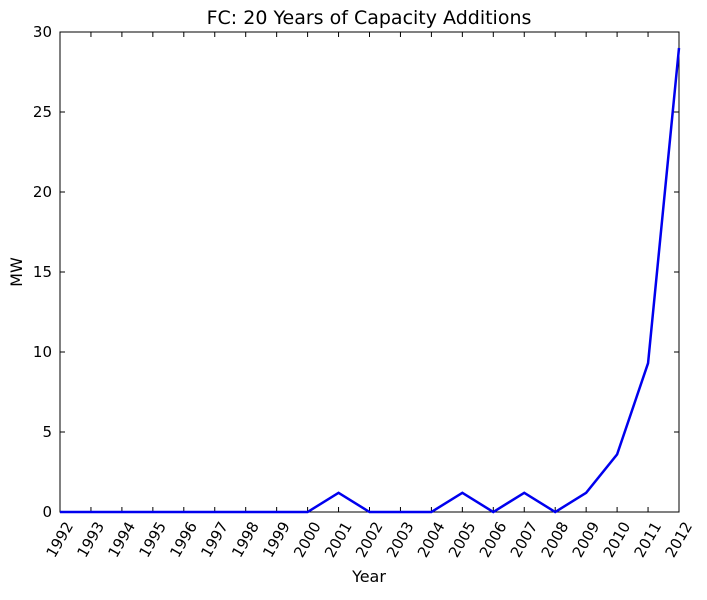 The image size is (707, 600). What do you see at coordinates (307, 540) in the screenshot?
I see `x-tick-label: 2000` at bounding box center [307, 540].